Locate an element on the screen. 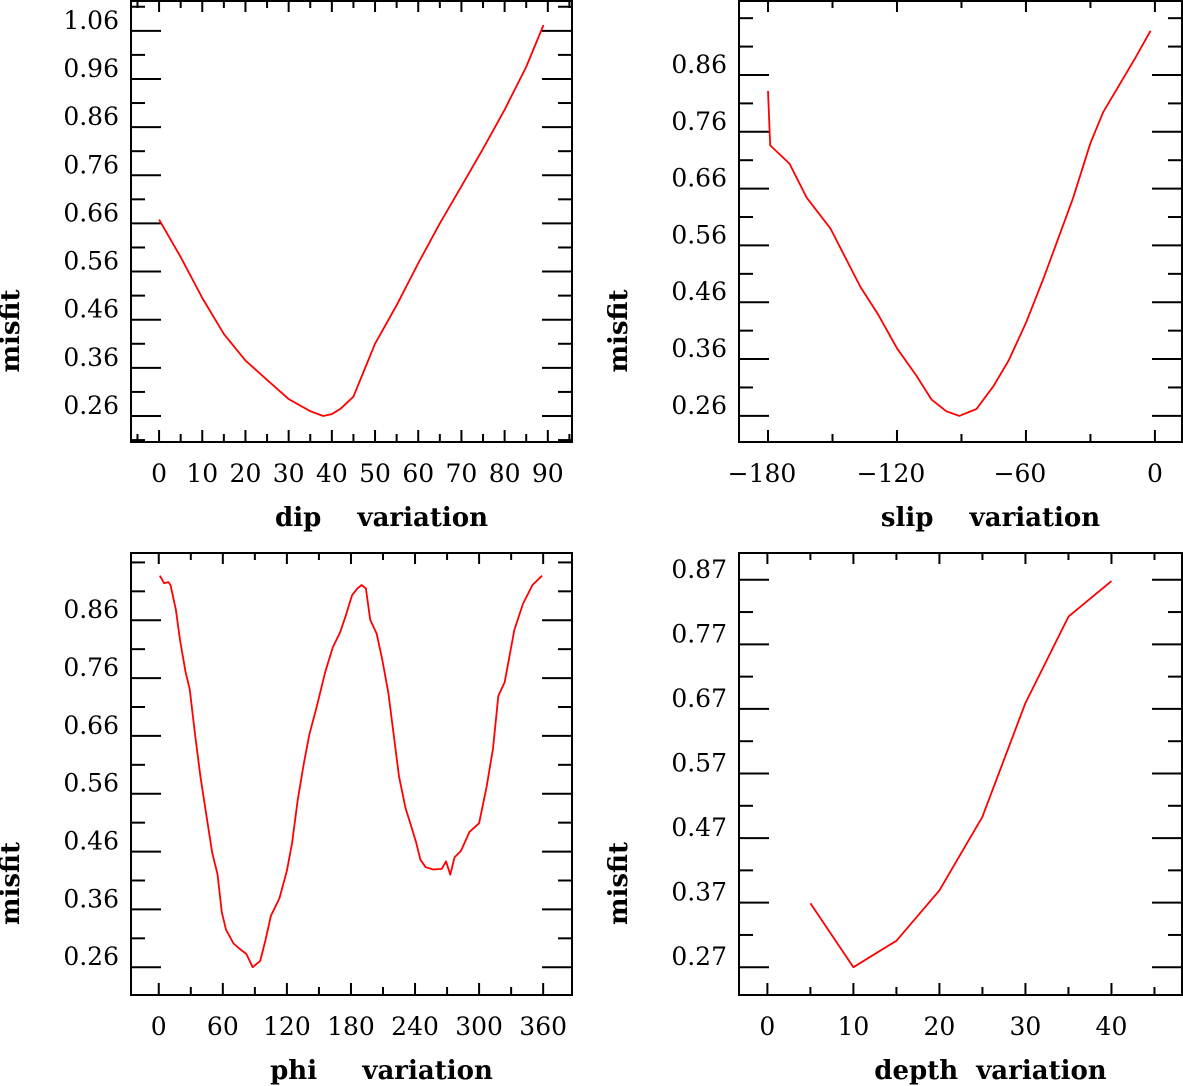 This screenshot has height=1086, width=1183. x-axis-label: slip variation is located at coordinates (990, 518).